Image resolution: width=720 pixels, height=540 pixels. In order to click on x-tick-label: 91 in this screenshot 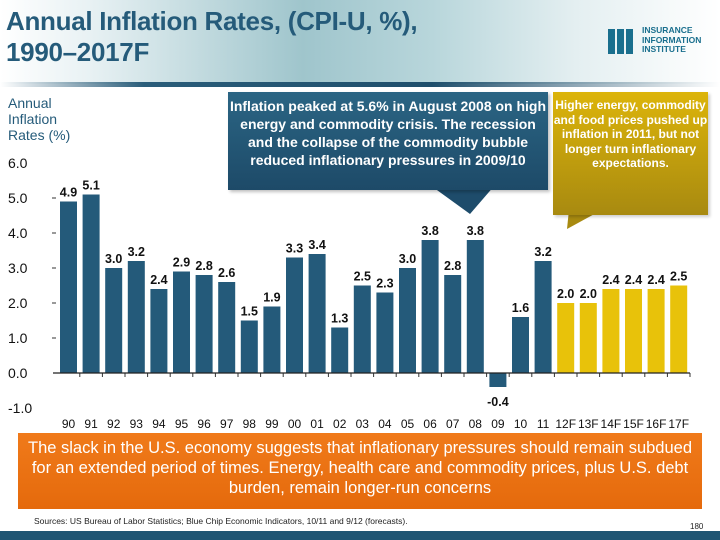, I will do `click(91, 424)`.